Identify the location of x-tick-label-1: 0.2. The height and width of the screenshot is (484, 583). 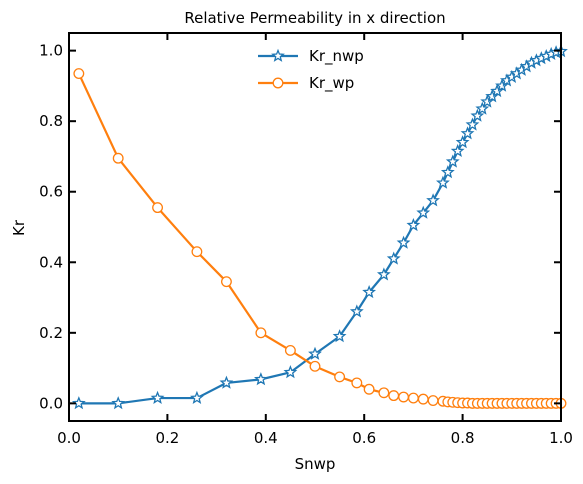
(167, 438).